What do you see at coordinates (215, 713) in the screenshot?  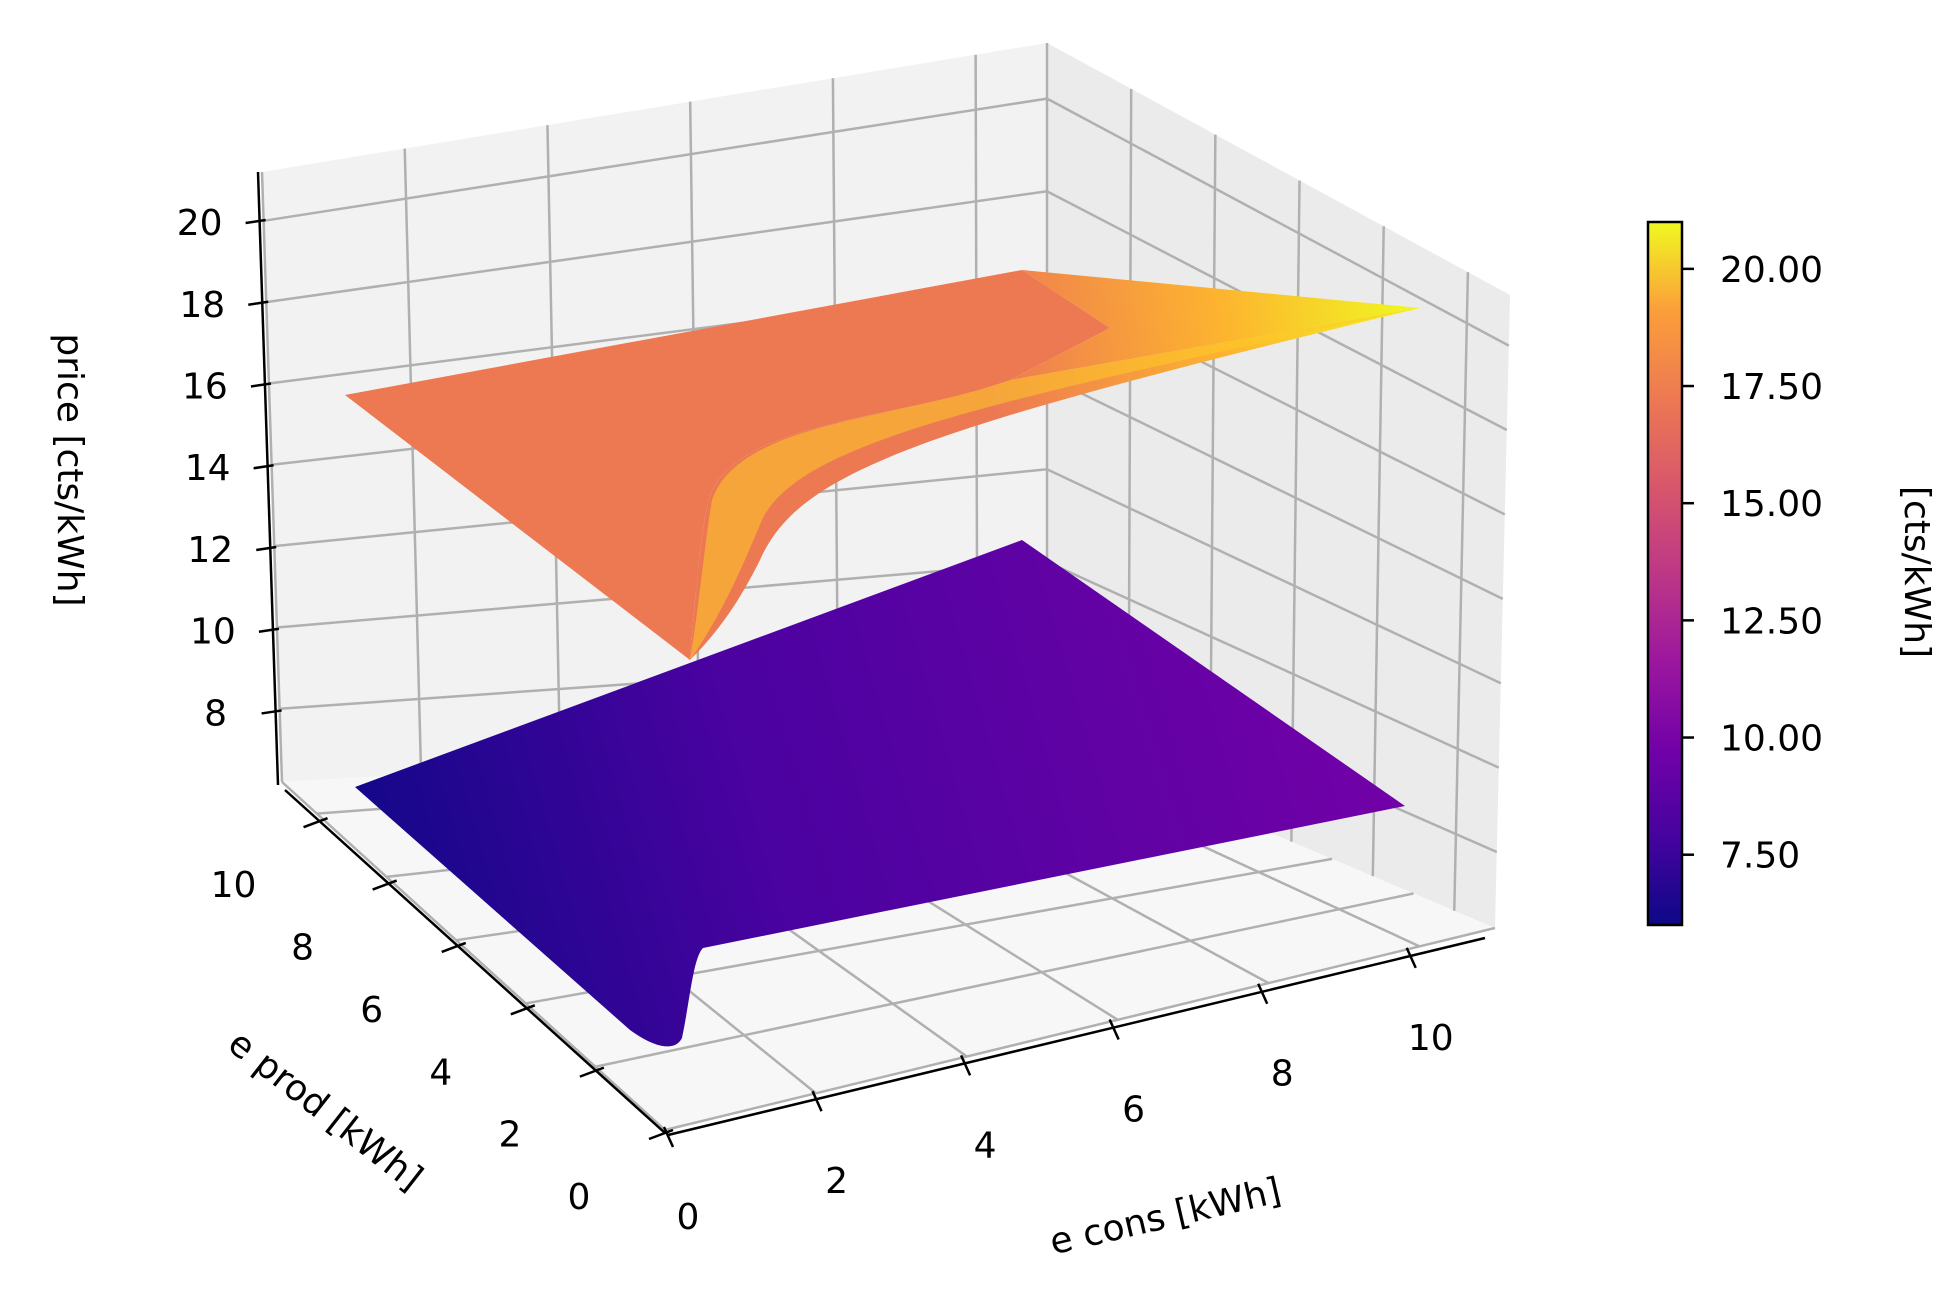 I see `z-tick-label: 8` at bounding box center [215, 713].